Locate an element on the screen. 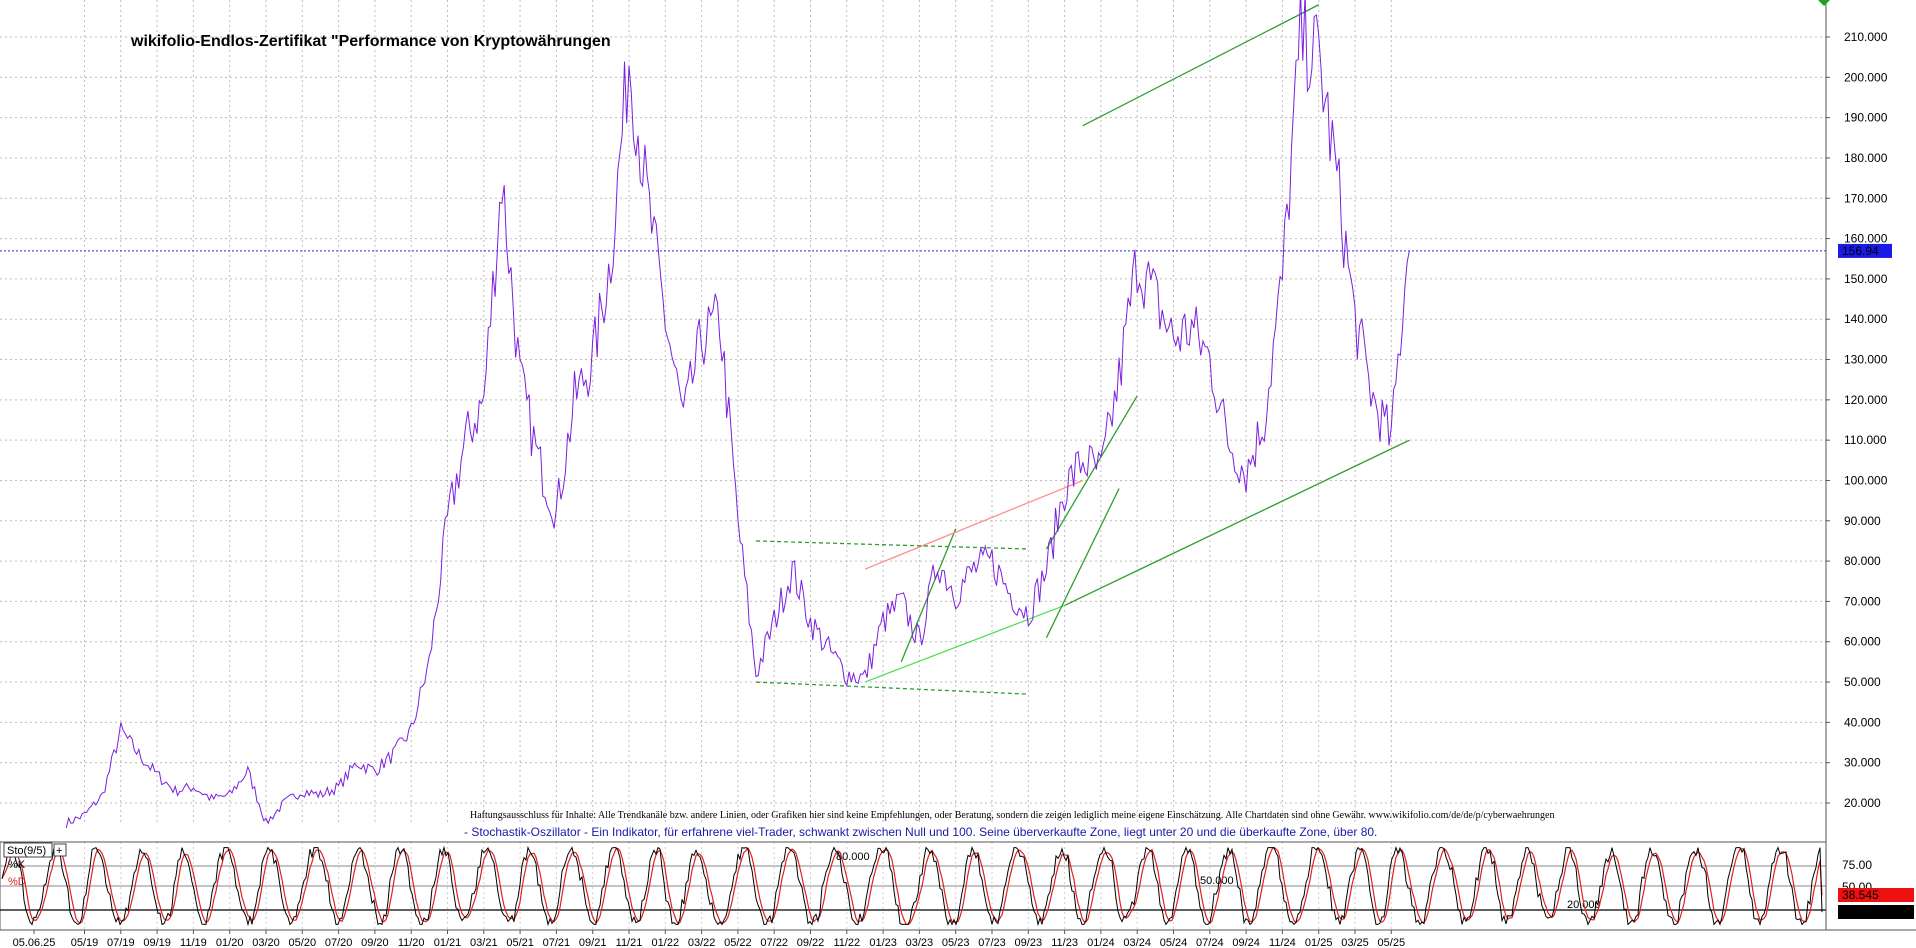 Image resolution: width=1916 pixels, height=948 pixels. x-tick-label: 09/24 is located at coordinates (1246, 942).